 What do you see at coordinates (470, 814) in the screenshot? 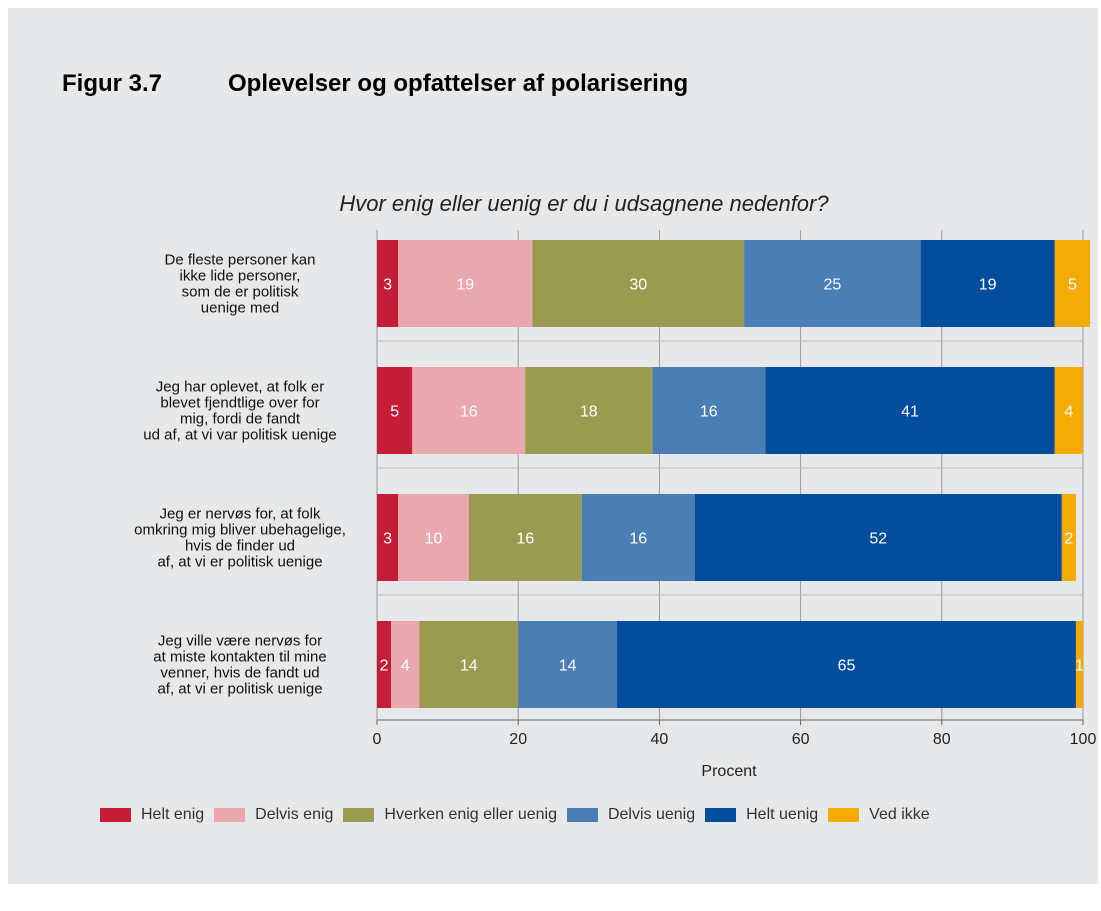
I see `legend-label: Hverken enig eller uenig` at bounding box center [470, 814].